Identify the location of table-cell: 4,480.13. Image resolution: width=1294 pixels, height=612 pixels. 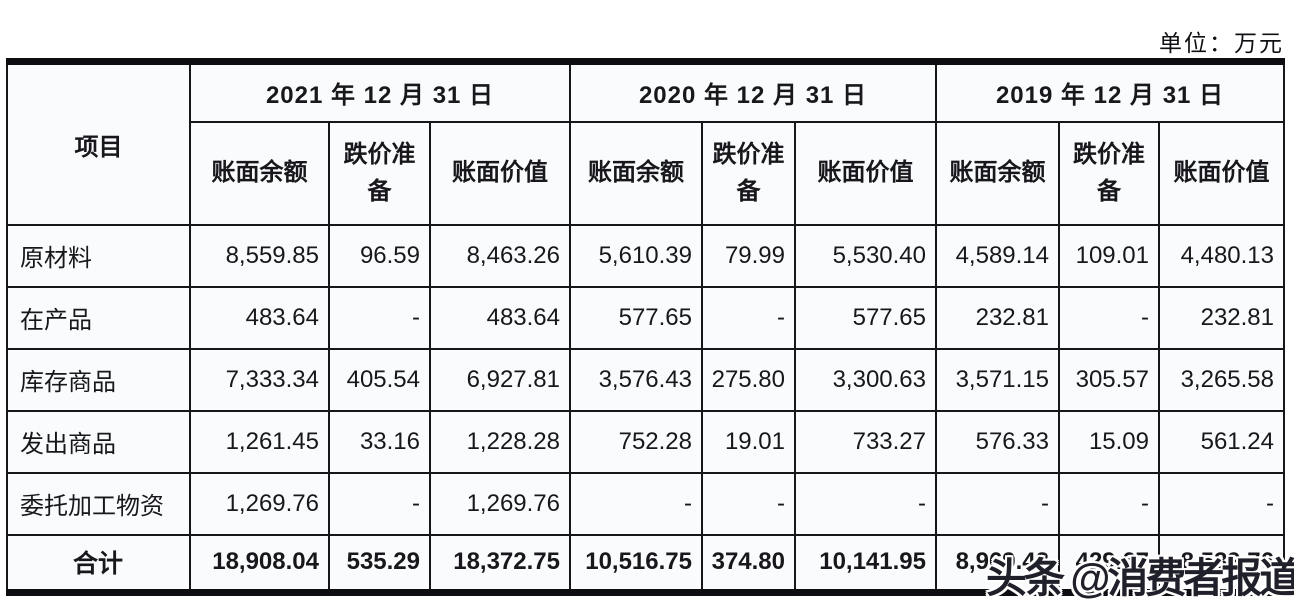
(1221, 255).